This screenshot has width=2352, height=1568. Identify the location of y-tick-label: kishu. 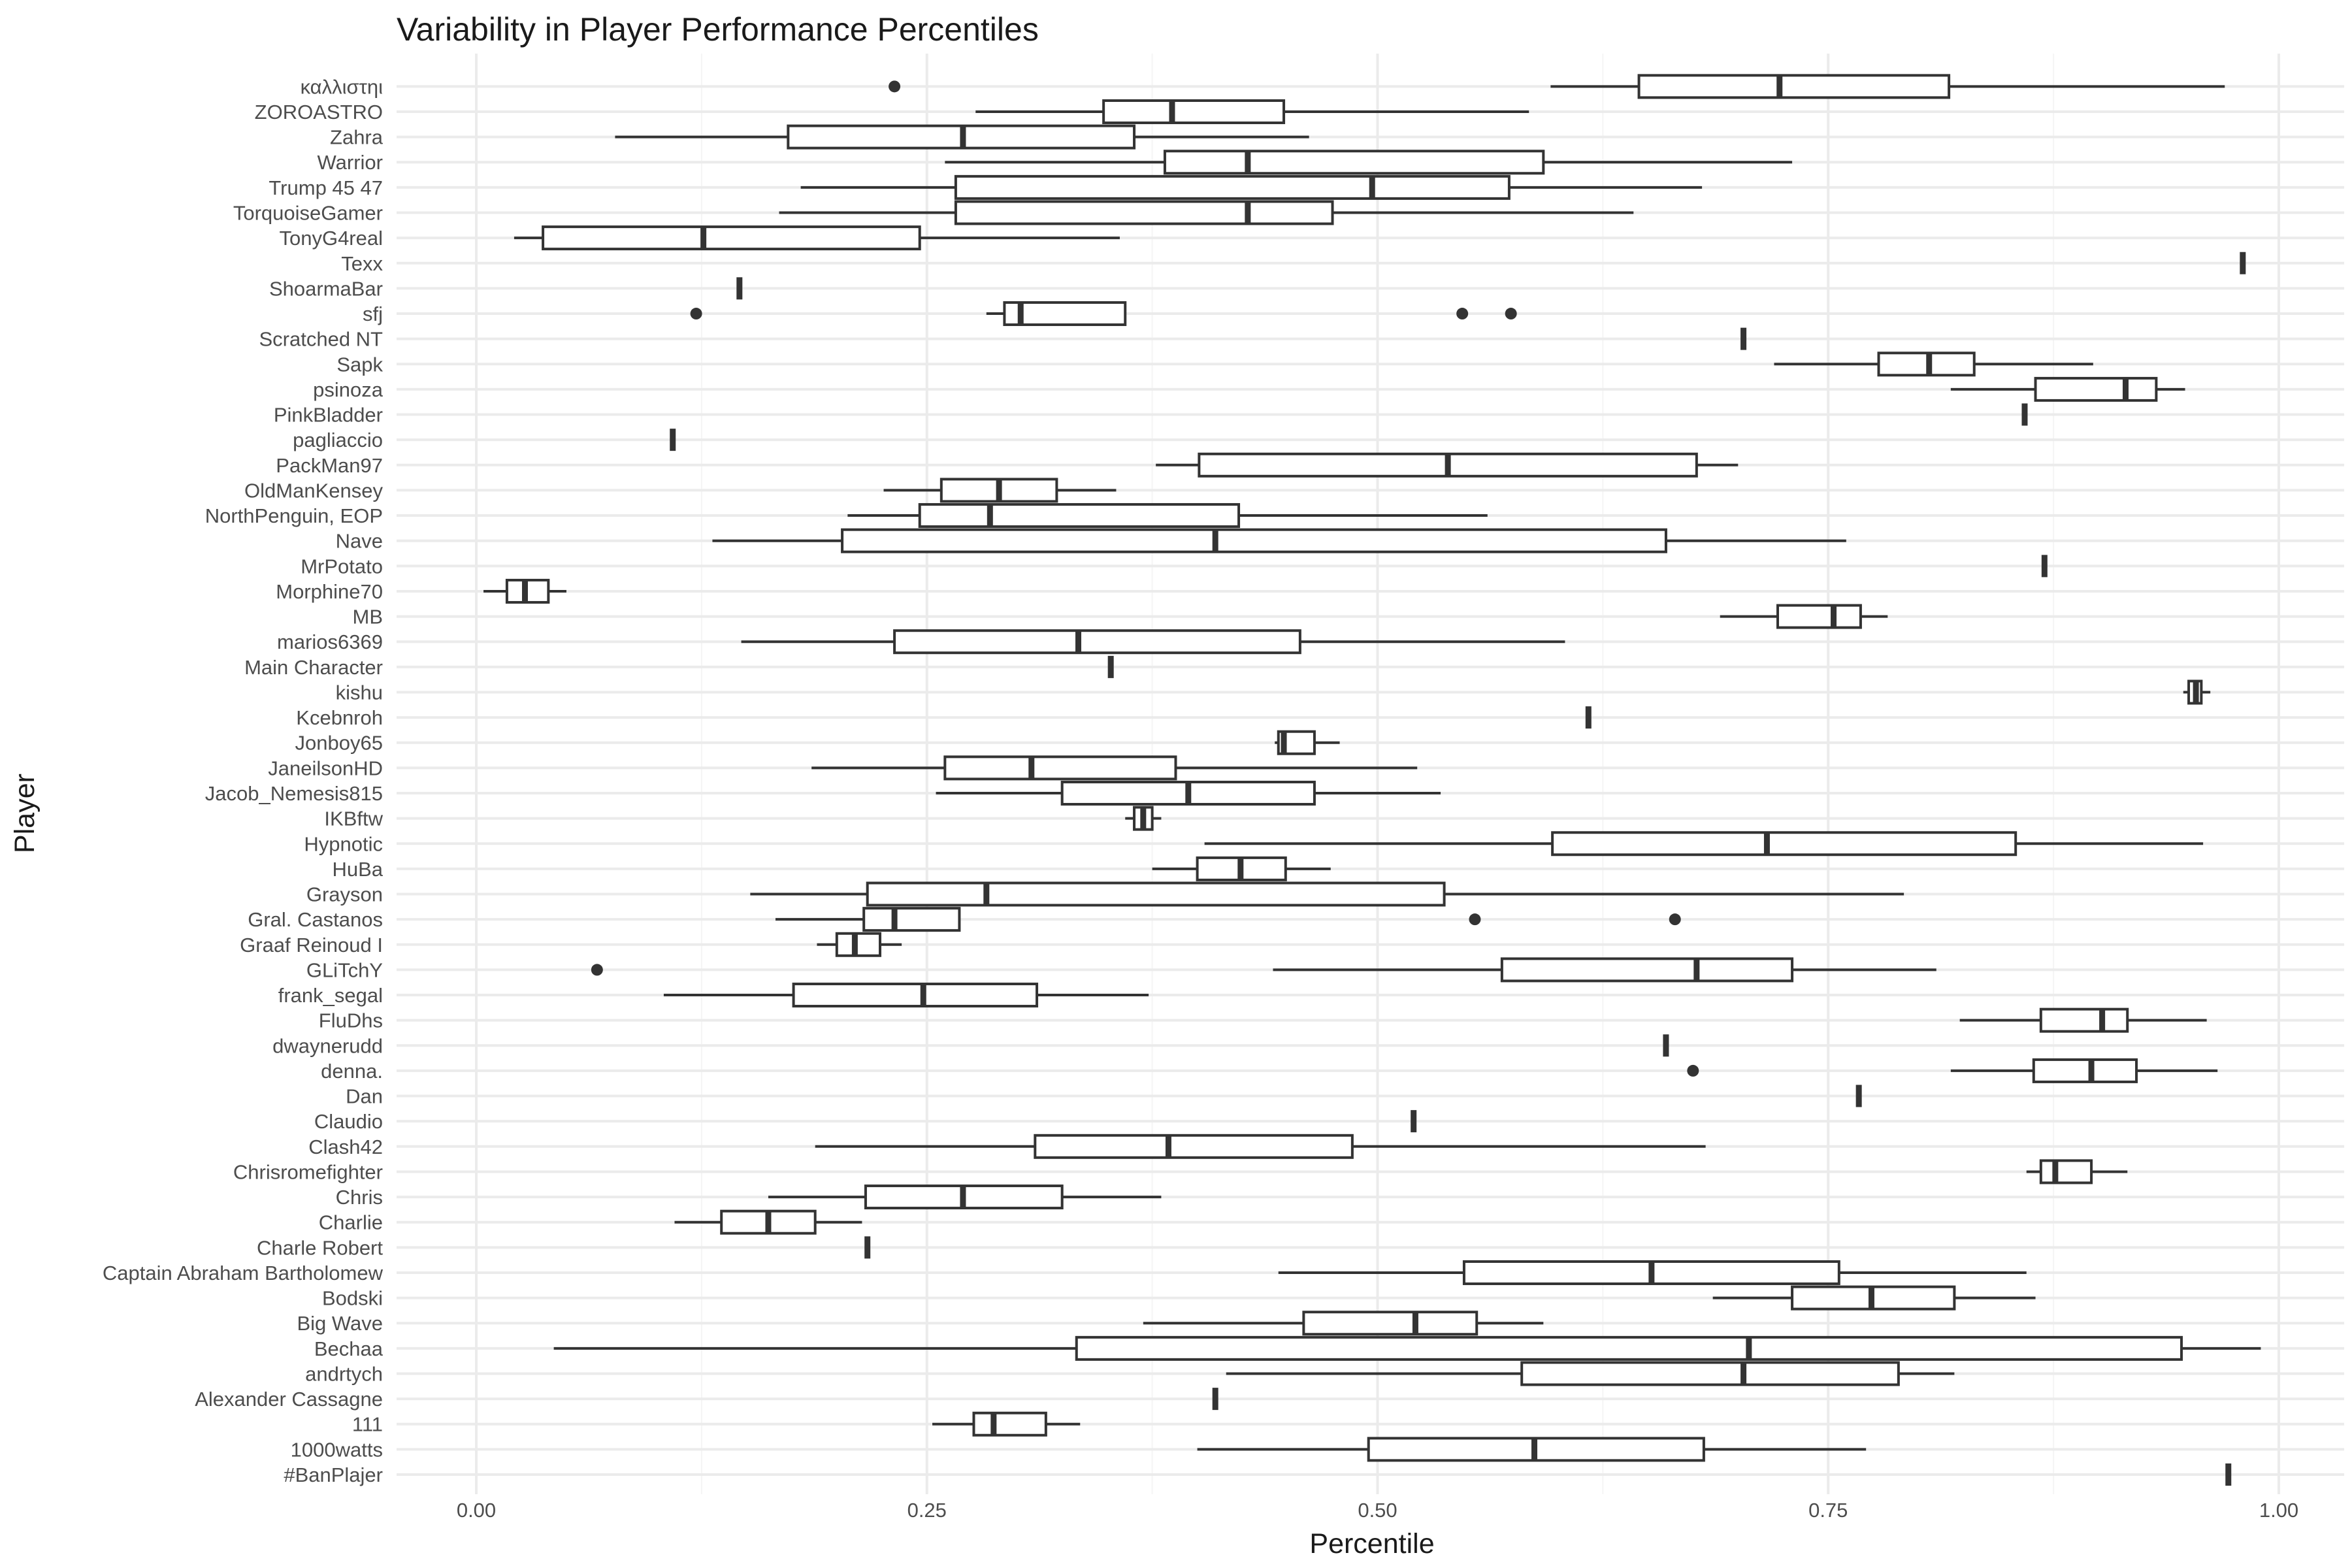
(359, 692).